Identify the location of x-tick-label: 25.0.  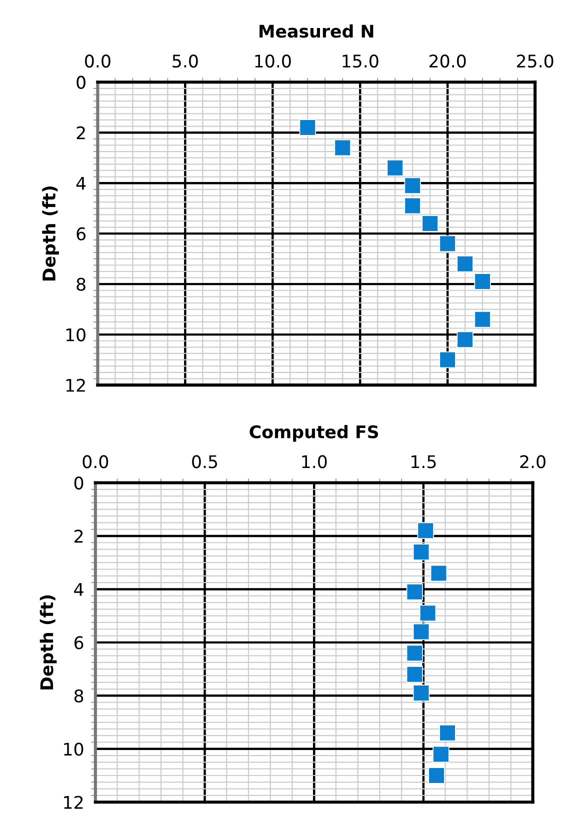
(535, 61).